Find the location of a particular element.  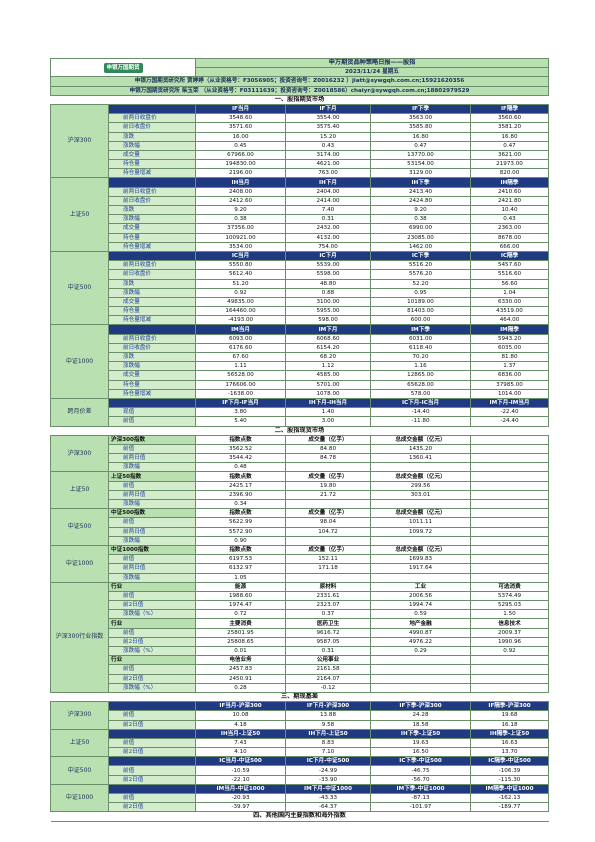

value-cell: 5516.60 is located at coordinates (510, 274).